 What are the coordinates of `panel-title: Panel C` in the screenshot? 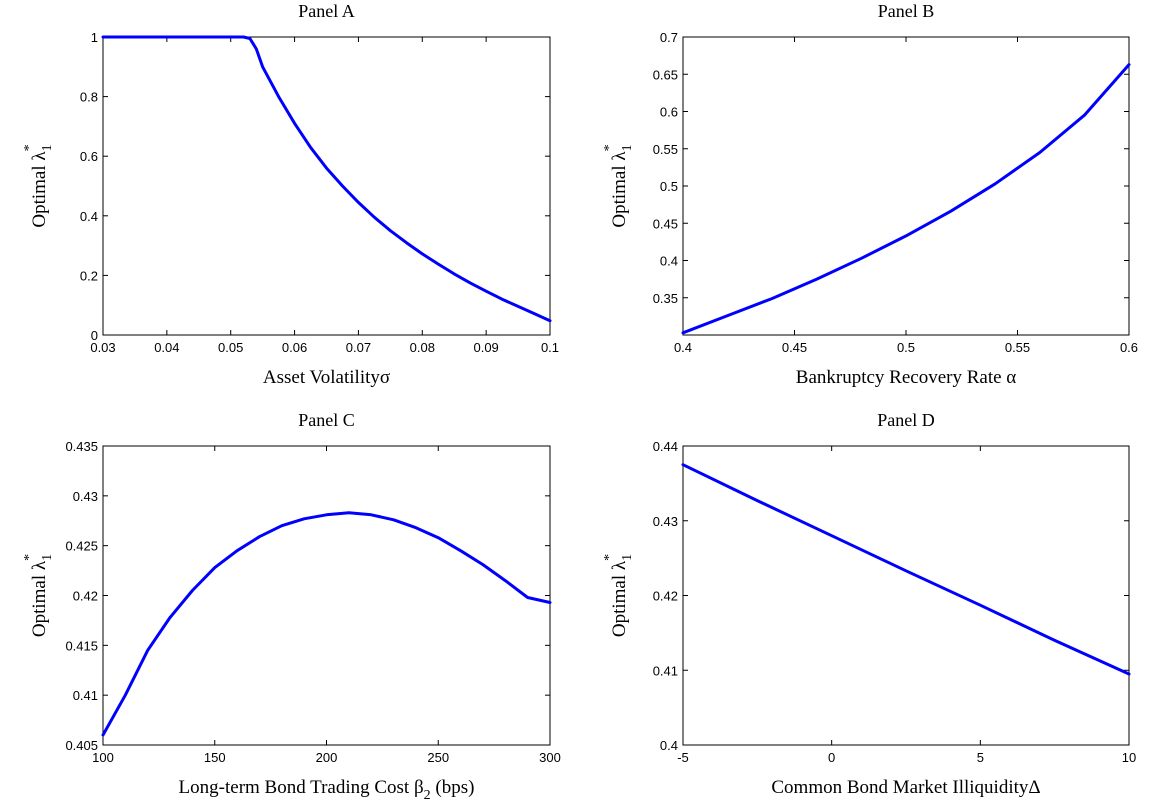 It's located at (326, 420).